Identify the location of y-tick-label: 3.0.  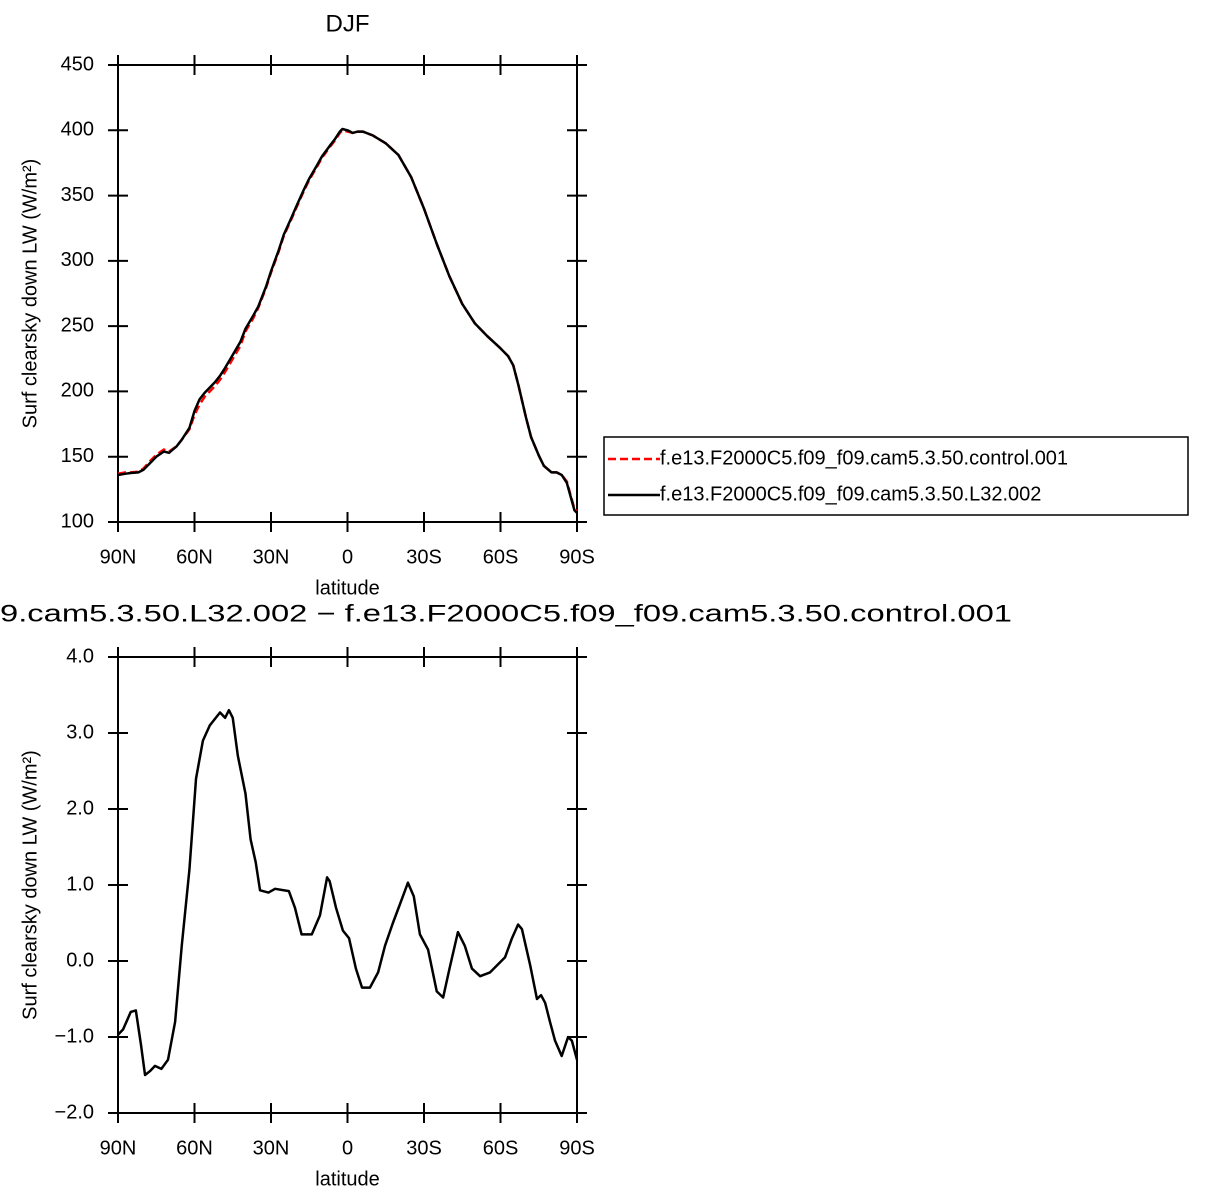
(80, 732).